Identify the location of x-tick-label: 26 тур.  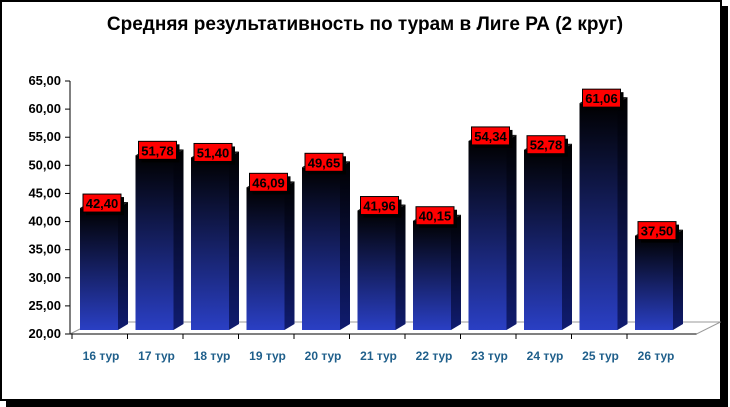
(656, 356).